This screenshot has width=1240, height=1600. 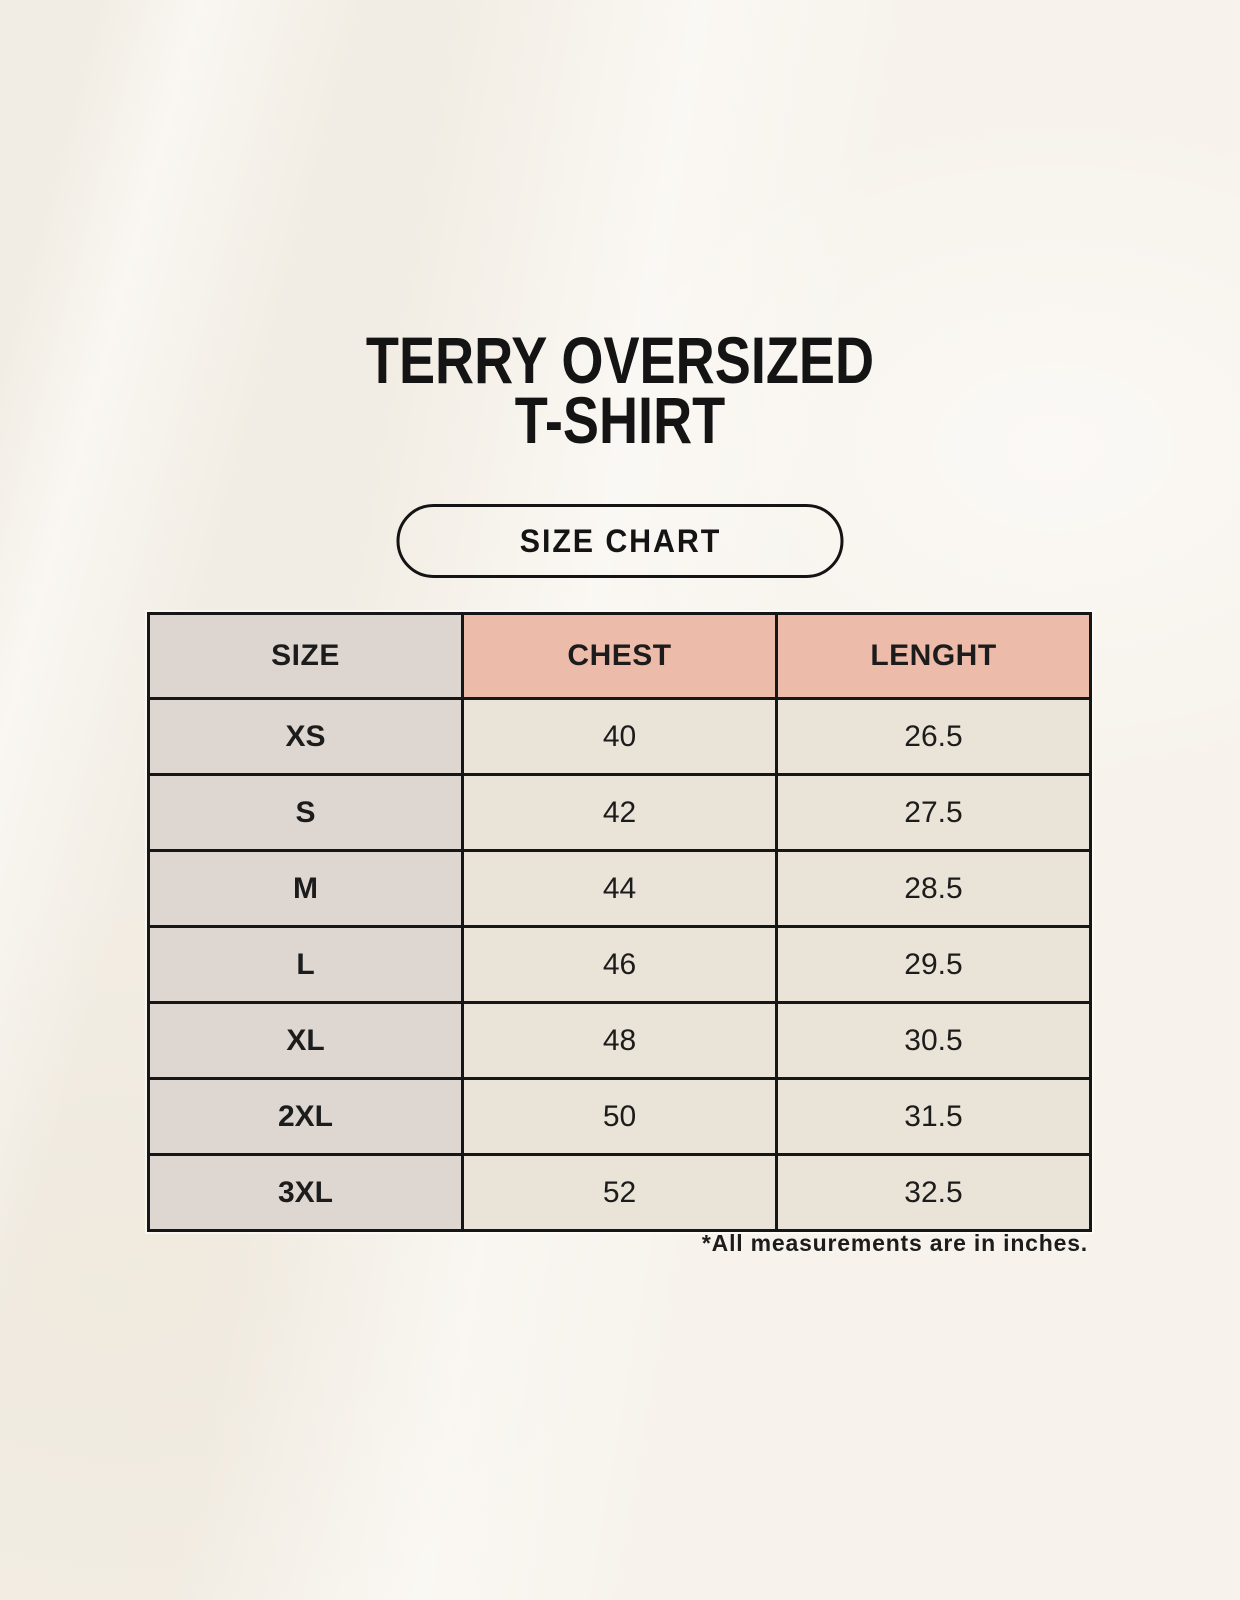 I want to click on length-cell: 29.5, so click(x=933, y=964).